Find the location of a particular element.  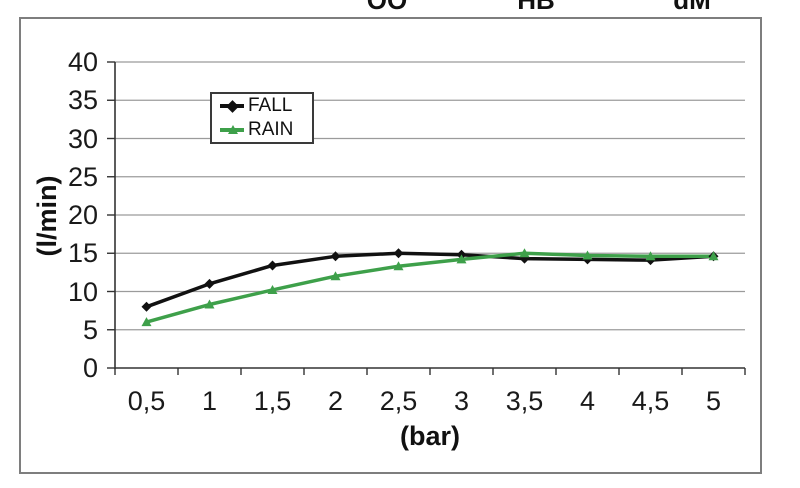

rain-marker-icon is located at coordinates (233, 129).